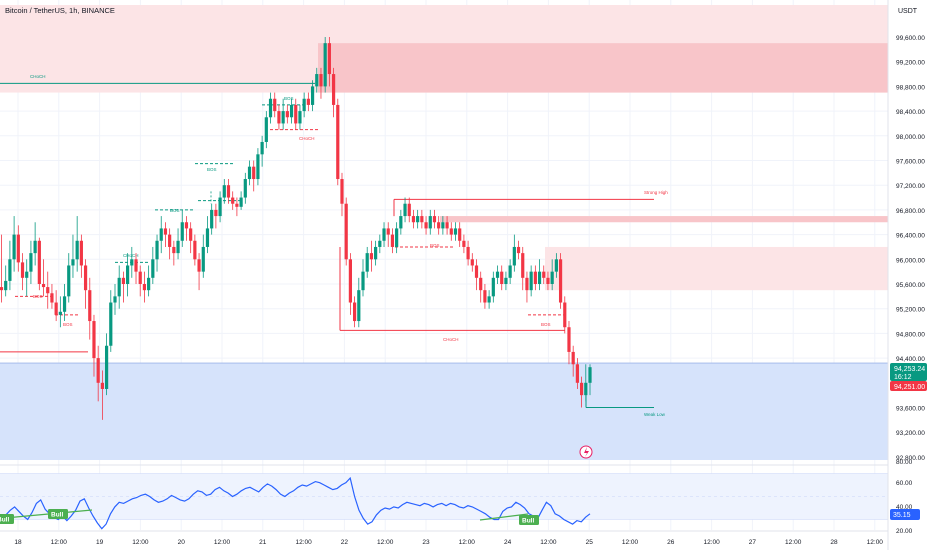 The image size is (932, 550). Describe the element at coordinates (586, 452) in the screenshot. I see `lightning-icon` at that location.